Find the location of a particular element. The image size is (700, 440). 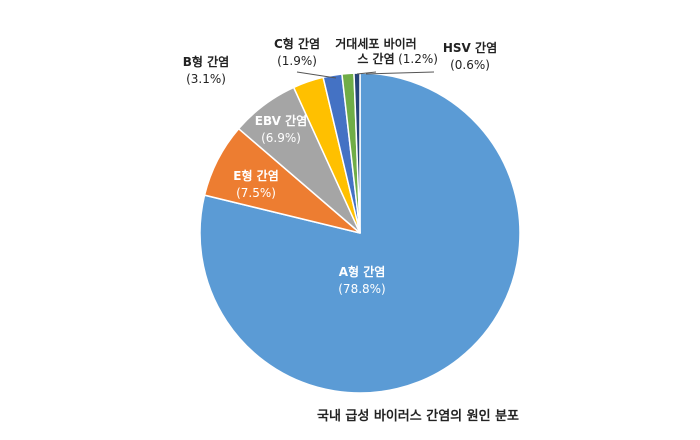

slice-name-label: EBV 간염 is located at coordinates (281, 120).